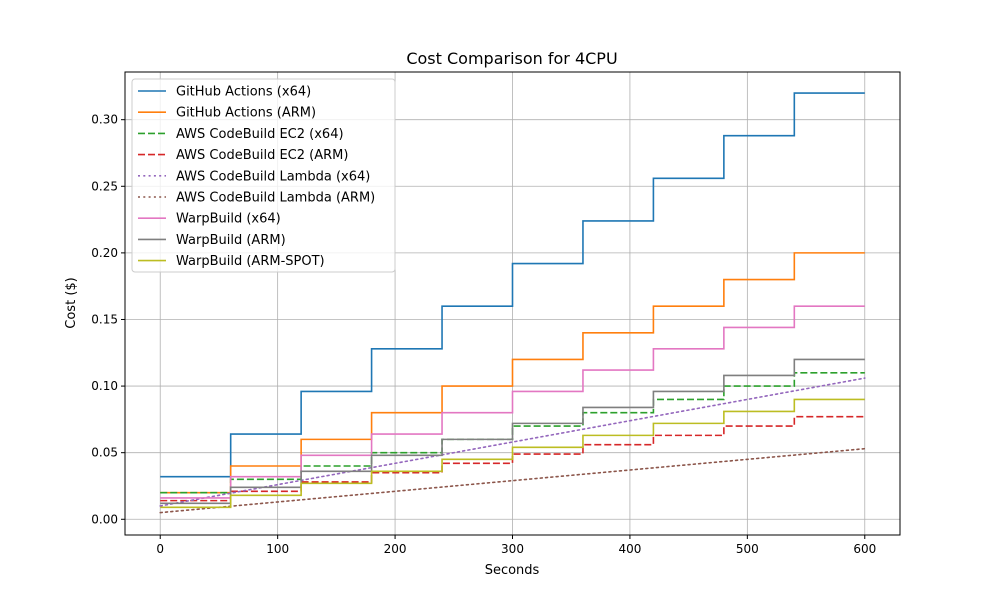 The height and width of the screenshot is (604, 1000). I want to click on legend-label: AWS CodeBuild EC2 (ARM), so click(262, 155).